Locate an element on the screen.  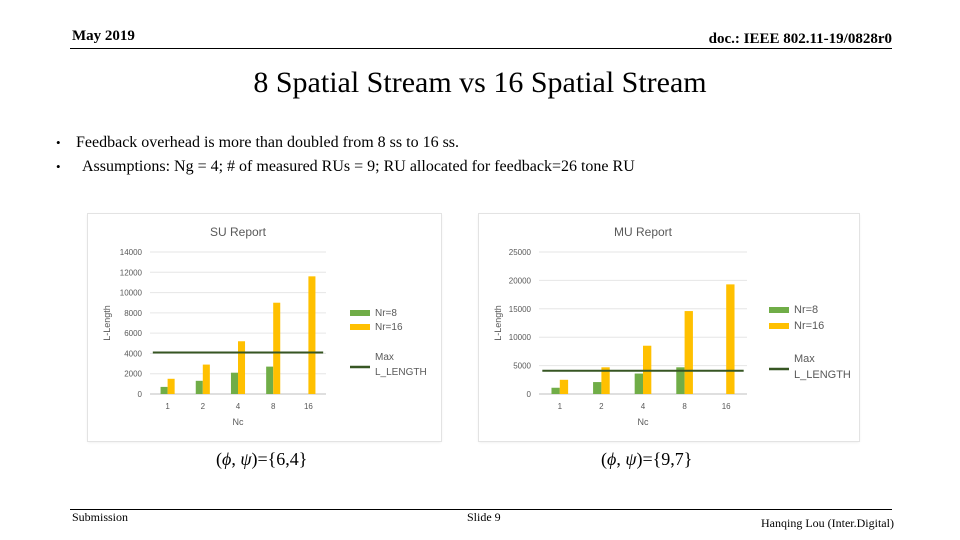
footer-submission: Submission is located at coordinates (100, 517).